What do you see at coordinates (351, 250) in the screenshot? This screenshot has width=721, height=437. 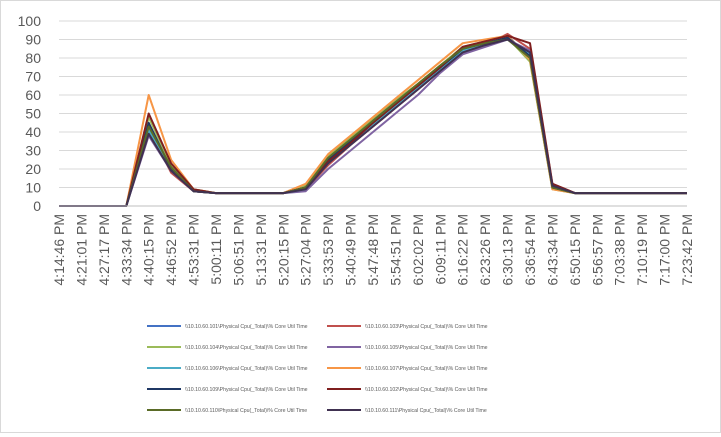 I see `x-tick-label: 5:40:49 PM` at bounding box center [351, 250].